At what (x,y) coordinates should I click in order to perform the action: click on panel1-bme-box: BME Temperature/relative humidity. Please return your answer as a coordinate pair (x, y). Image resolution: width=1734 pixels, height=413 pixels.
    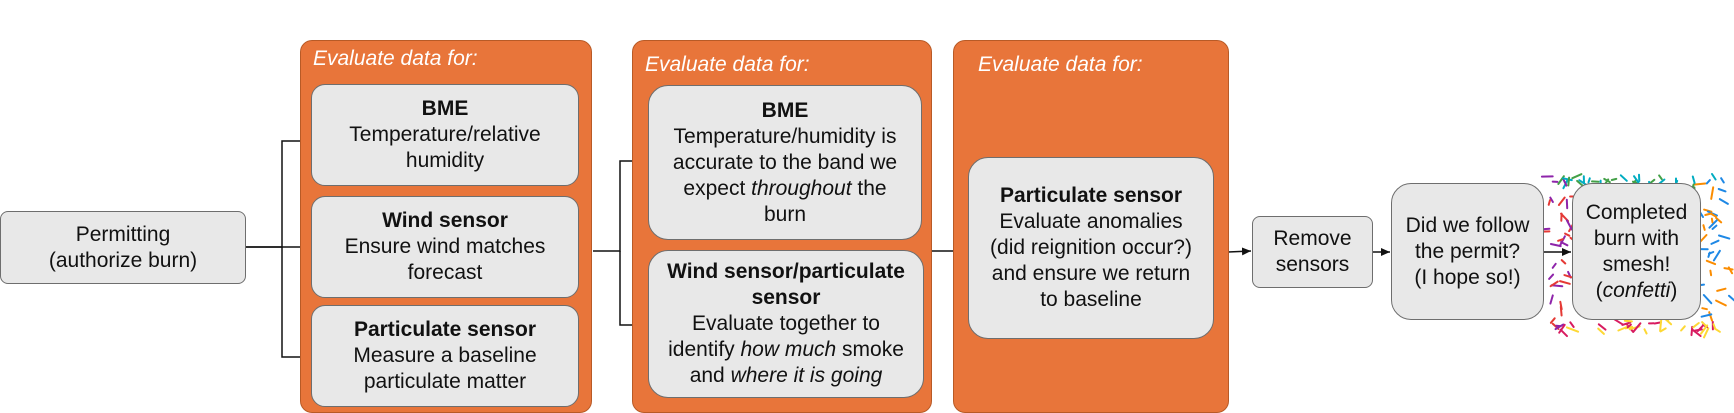
    Looking at the image, I should click on (445, 135).